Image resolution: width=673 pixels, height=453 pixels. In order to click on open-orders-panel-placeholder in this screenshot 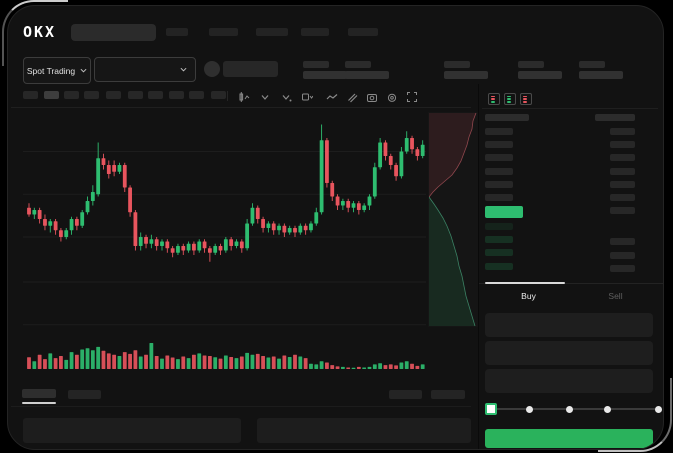, I will do `click(132, 430)`.